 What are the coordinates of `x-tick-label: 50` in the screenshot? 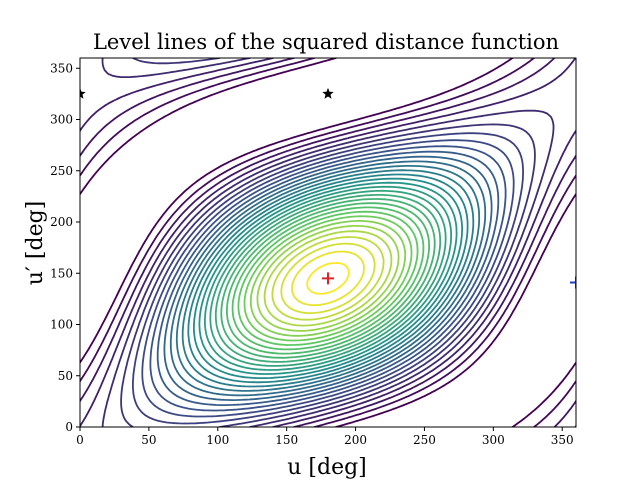 It's located at (148, 440).